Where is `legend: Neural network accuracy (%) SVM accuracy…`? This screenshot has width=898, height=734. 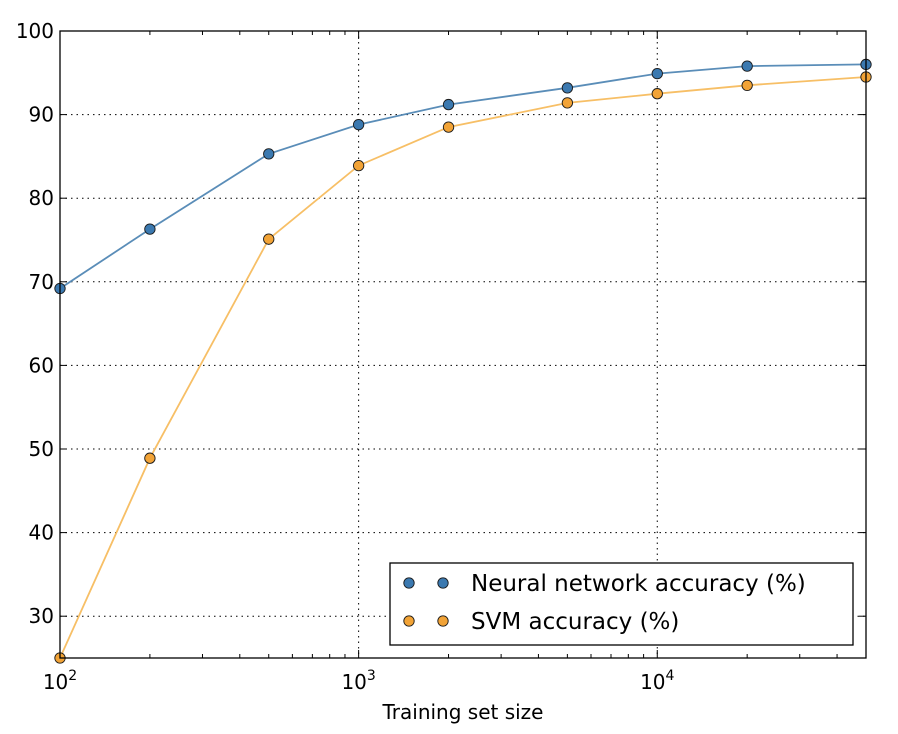
legend: Neural network accuracy (%) SVM accuracy… is located at coordinates (621, 604).